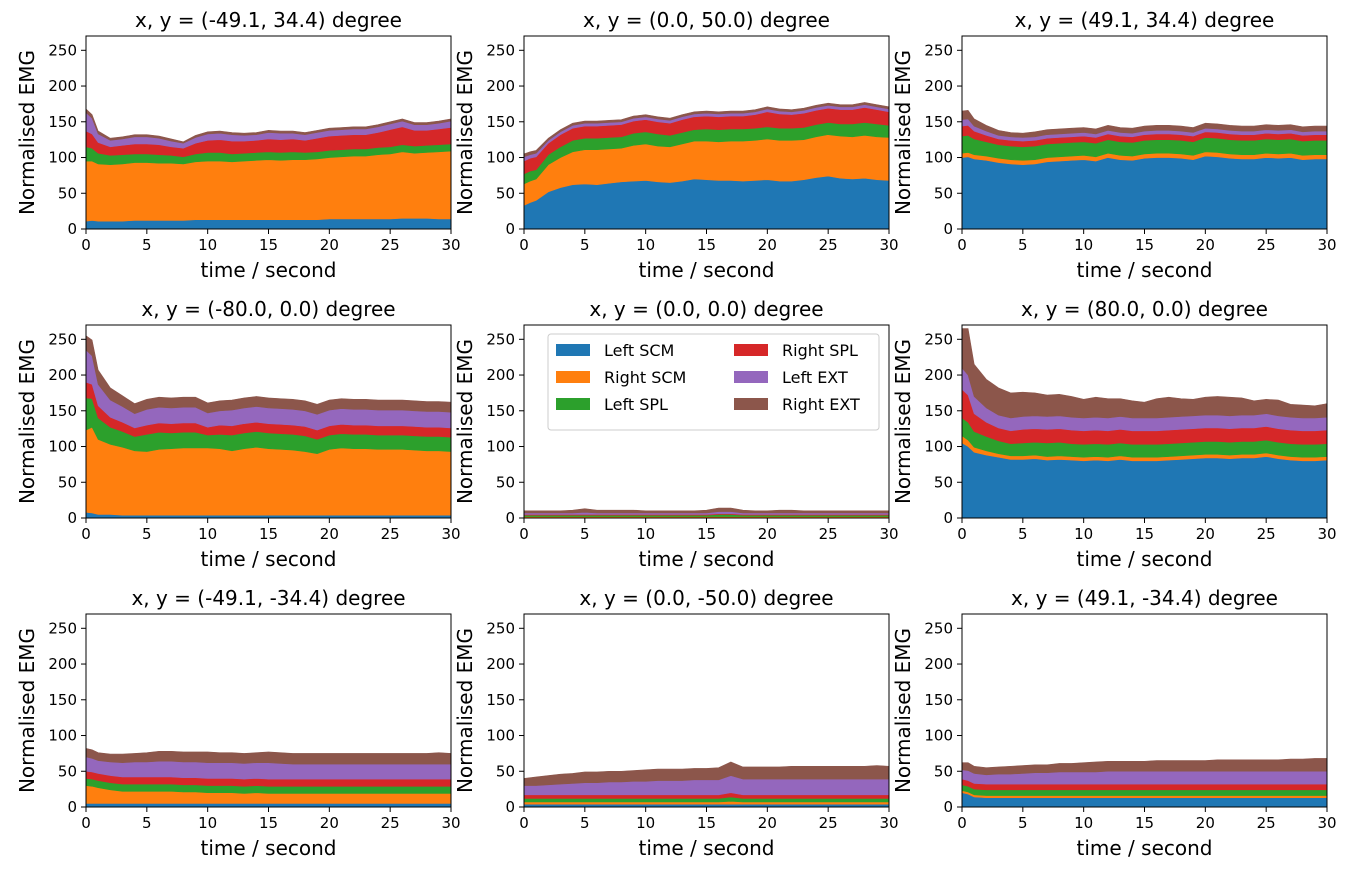 The image size is (1357, 871). What do you see at coordinates (821, 404) in the screenshot?
I see `legend-entry: Right EXT` at bounding box center [821, 404].